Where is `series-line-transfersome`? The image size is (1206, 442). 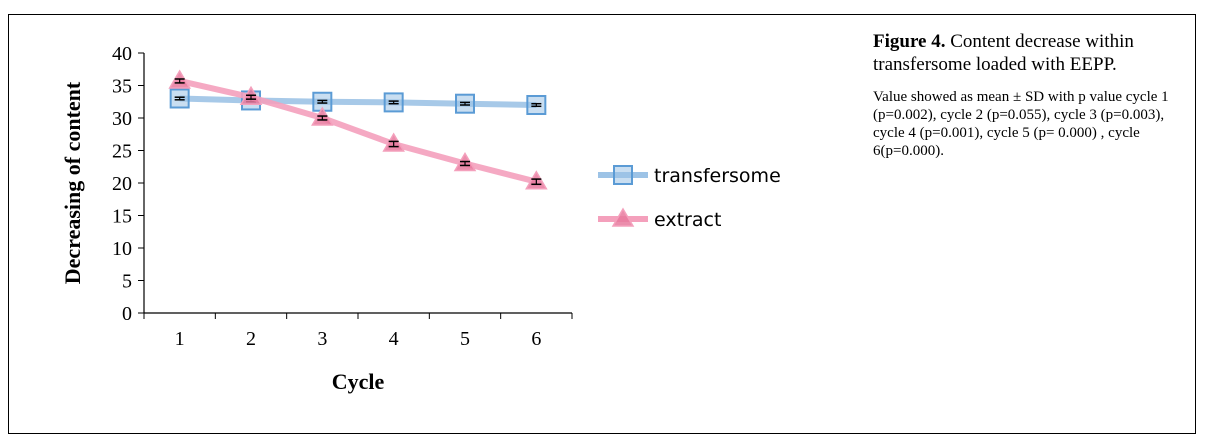
series-line-transfersome is located at coordinates (358, 101).